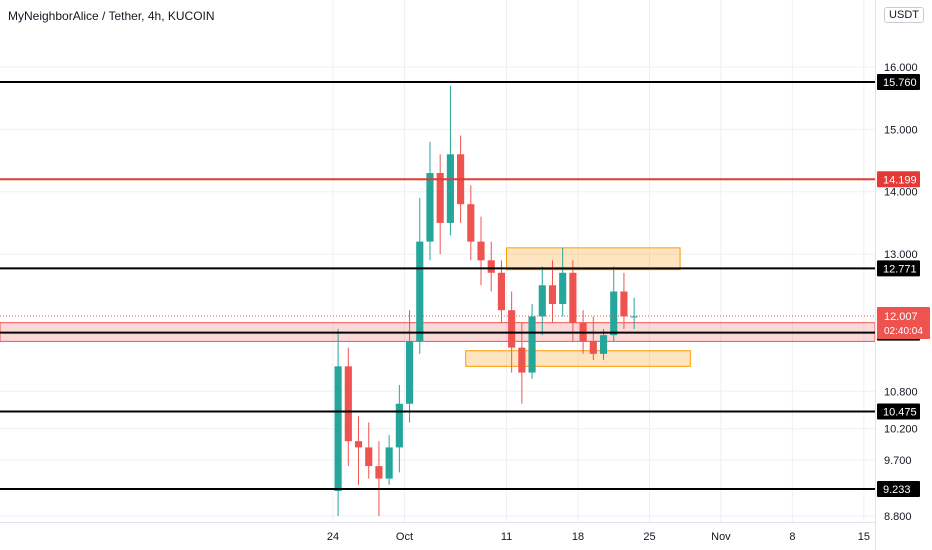 This screenshot has width=932, height=550. I want to click on y-tick-label: 16.000, so click(901, 68).